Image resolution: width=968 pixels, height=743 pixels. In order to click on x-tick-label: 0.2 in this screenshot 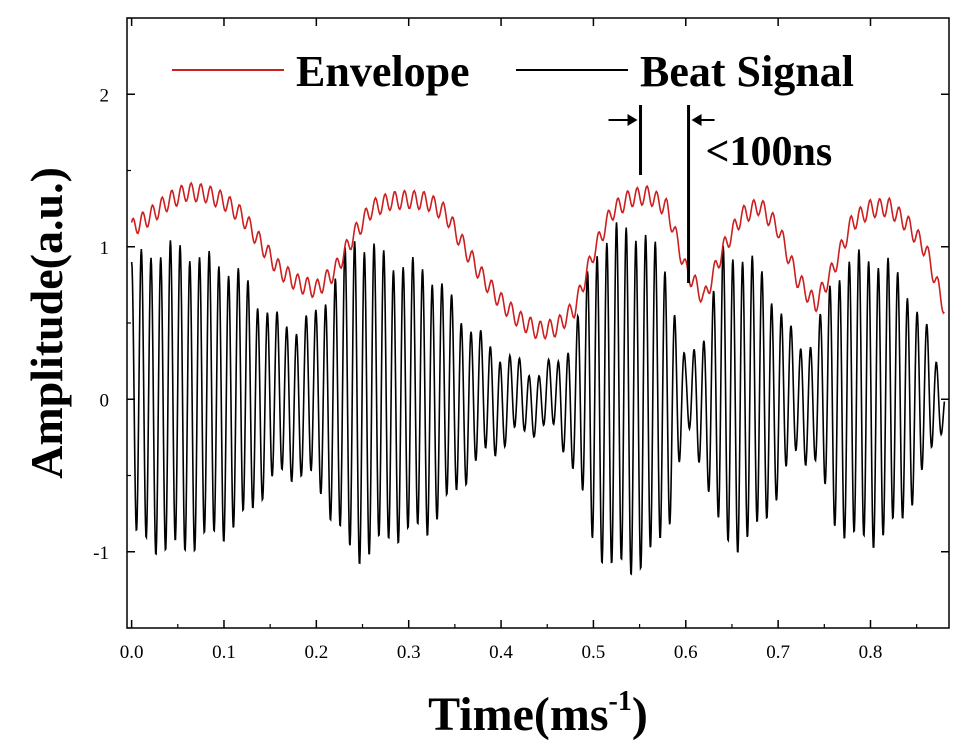, I will do `click(316, 652)`.